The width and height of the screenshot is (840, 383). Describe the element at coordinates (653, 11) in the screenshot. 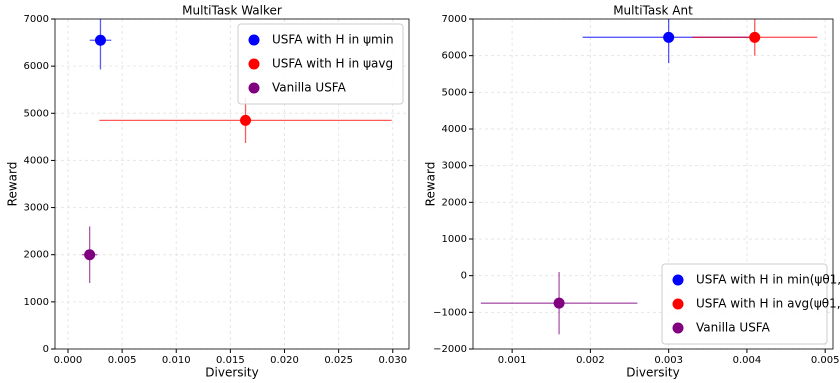

I see `chart-title: MultiTask Ant` at that location.